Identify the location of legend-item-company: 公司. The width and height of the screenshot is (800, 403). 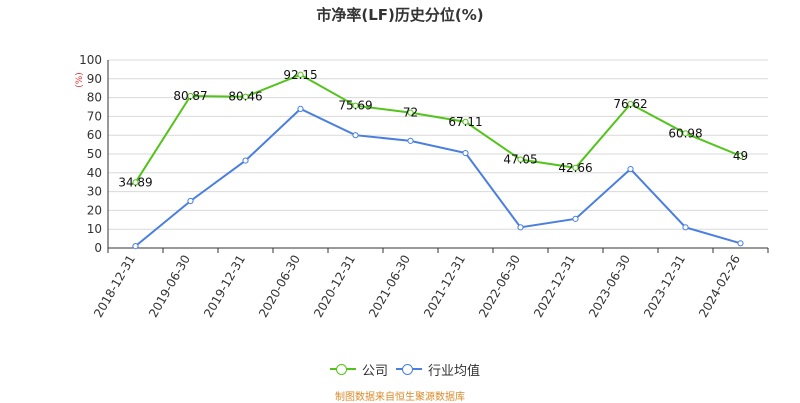
(359, 369).